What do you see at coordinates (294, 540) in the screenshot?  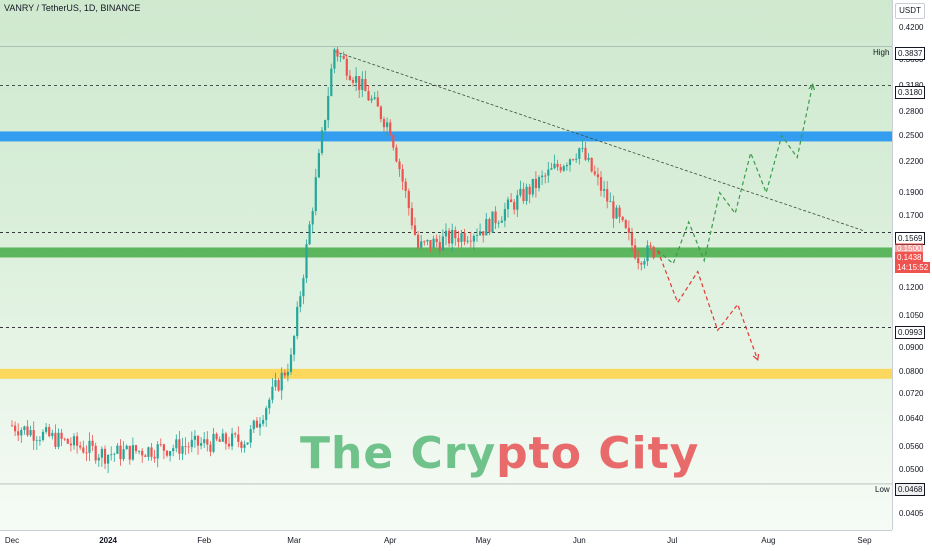 I see `time-tick-label: Mar` at bounding box center [294, 540].